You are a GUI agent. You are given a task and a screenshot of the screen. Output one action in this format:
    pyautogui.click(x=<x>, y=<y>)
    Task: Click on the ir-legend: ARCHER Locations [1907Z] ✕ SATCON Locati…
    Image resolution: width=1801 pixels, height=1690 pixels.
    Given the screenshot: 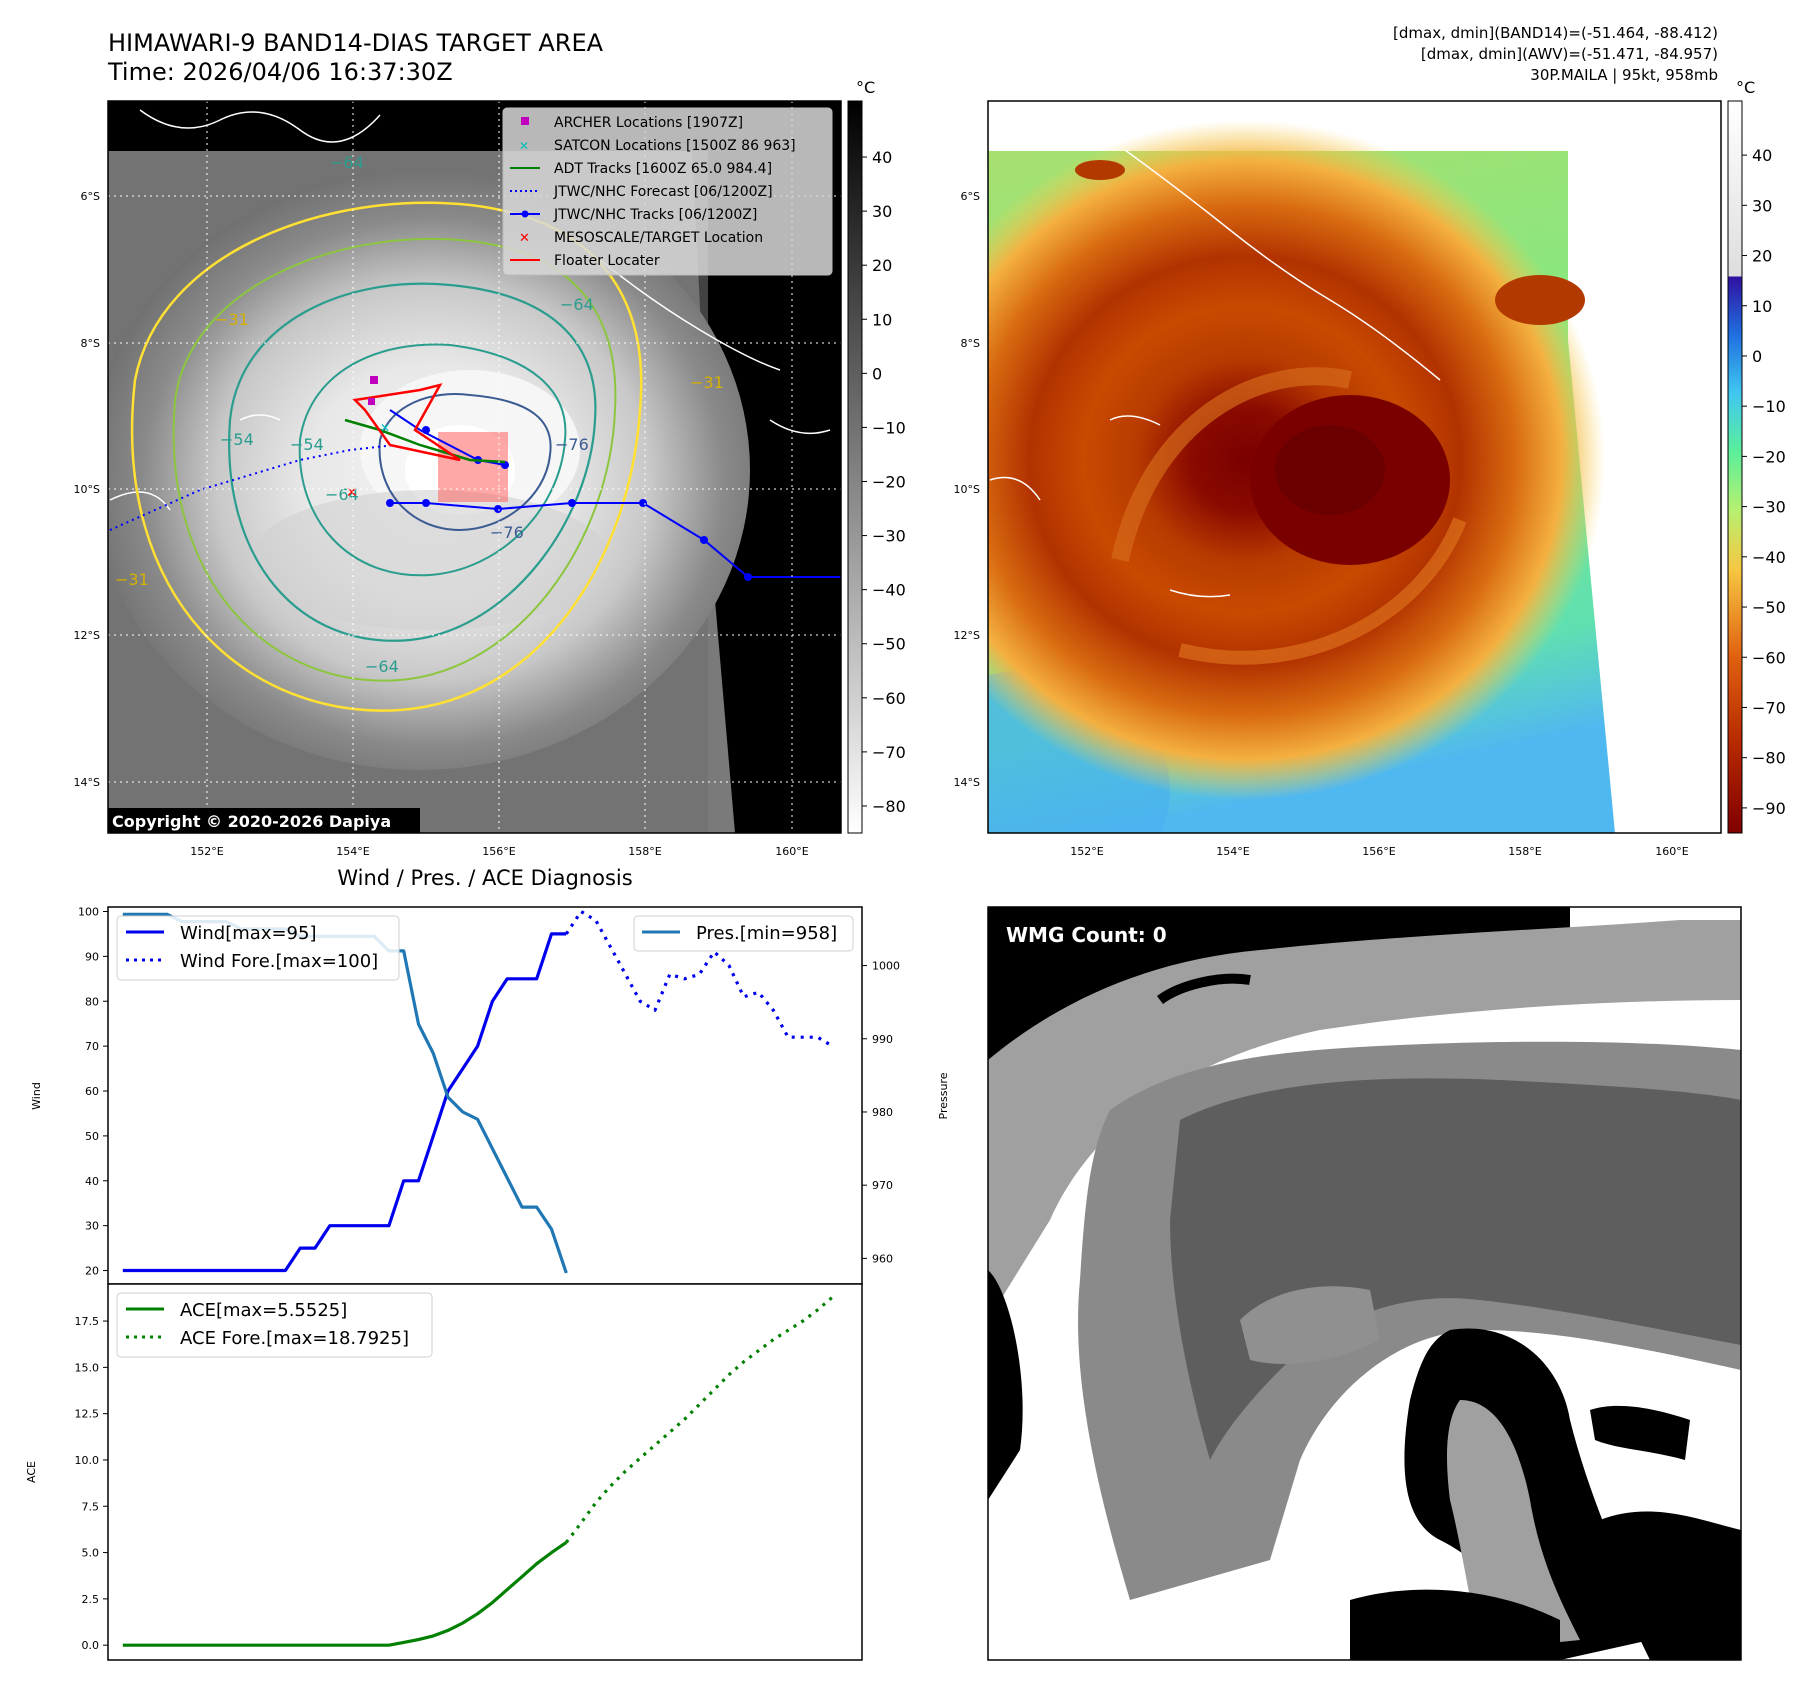 What is the action you would take?
    pyautogui.click(x=667, y=191)
    